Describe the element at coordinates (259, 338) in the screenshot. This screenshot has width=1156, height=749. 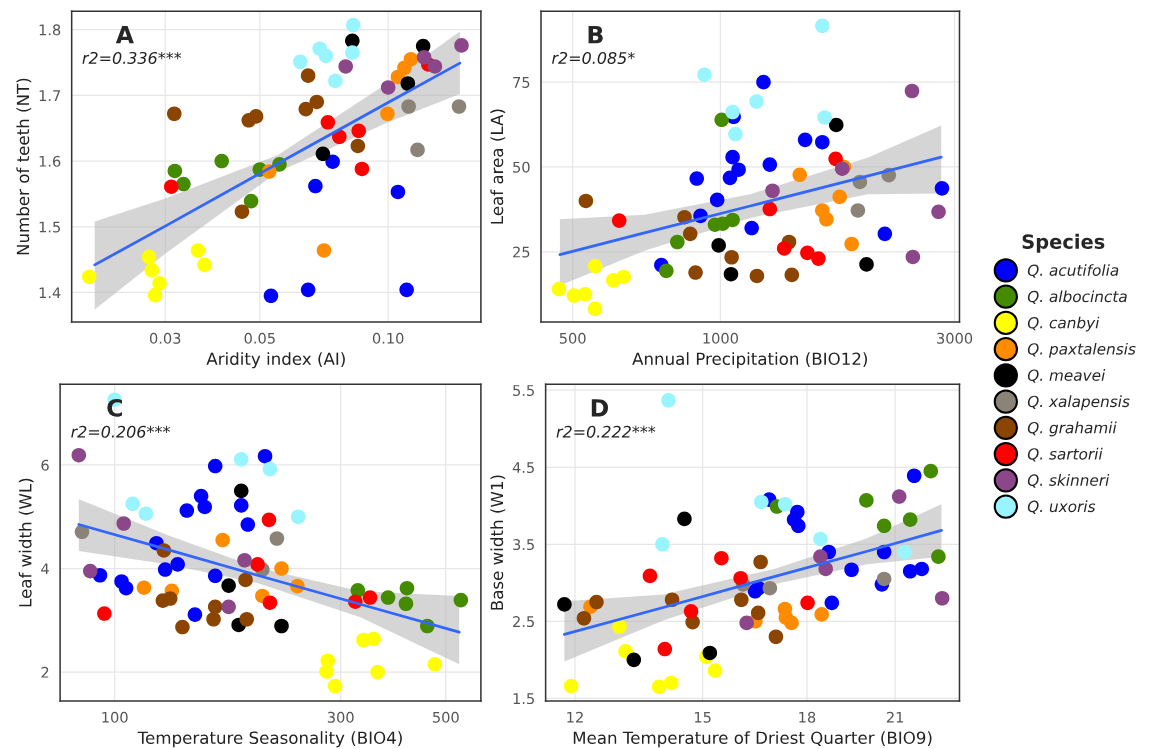
I see `x-tick-label: 0.05` at that location.